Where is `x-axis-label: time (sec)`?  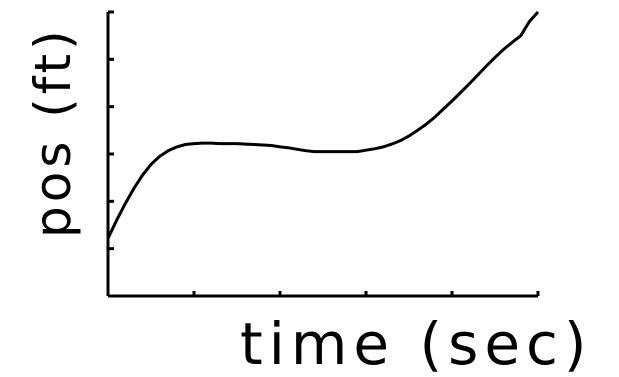 x-axis-label: time (sec) is located at coordinates (416, 343).